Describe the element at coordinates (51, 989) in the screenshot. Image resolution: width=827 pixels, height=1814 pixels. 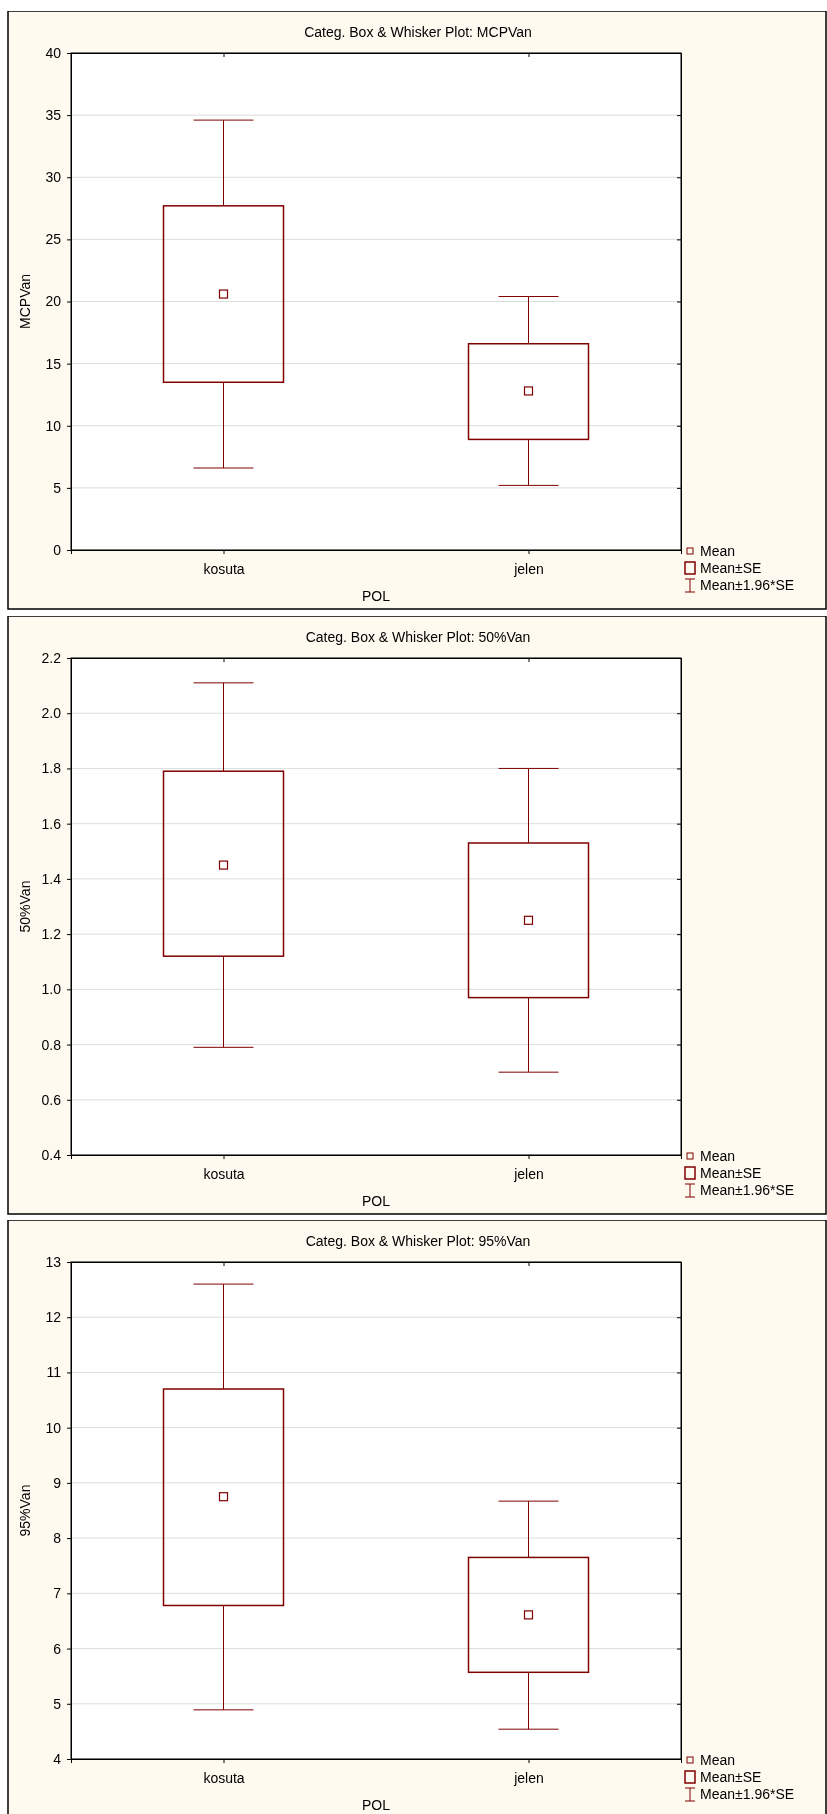
I see `y-tick-label: 1.0` at that location.